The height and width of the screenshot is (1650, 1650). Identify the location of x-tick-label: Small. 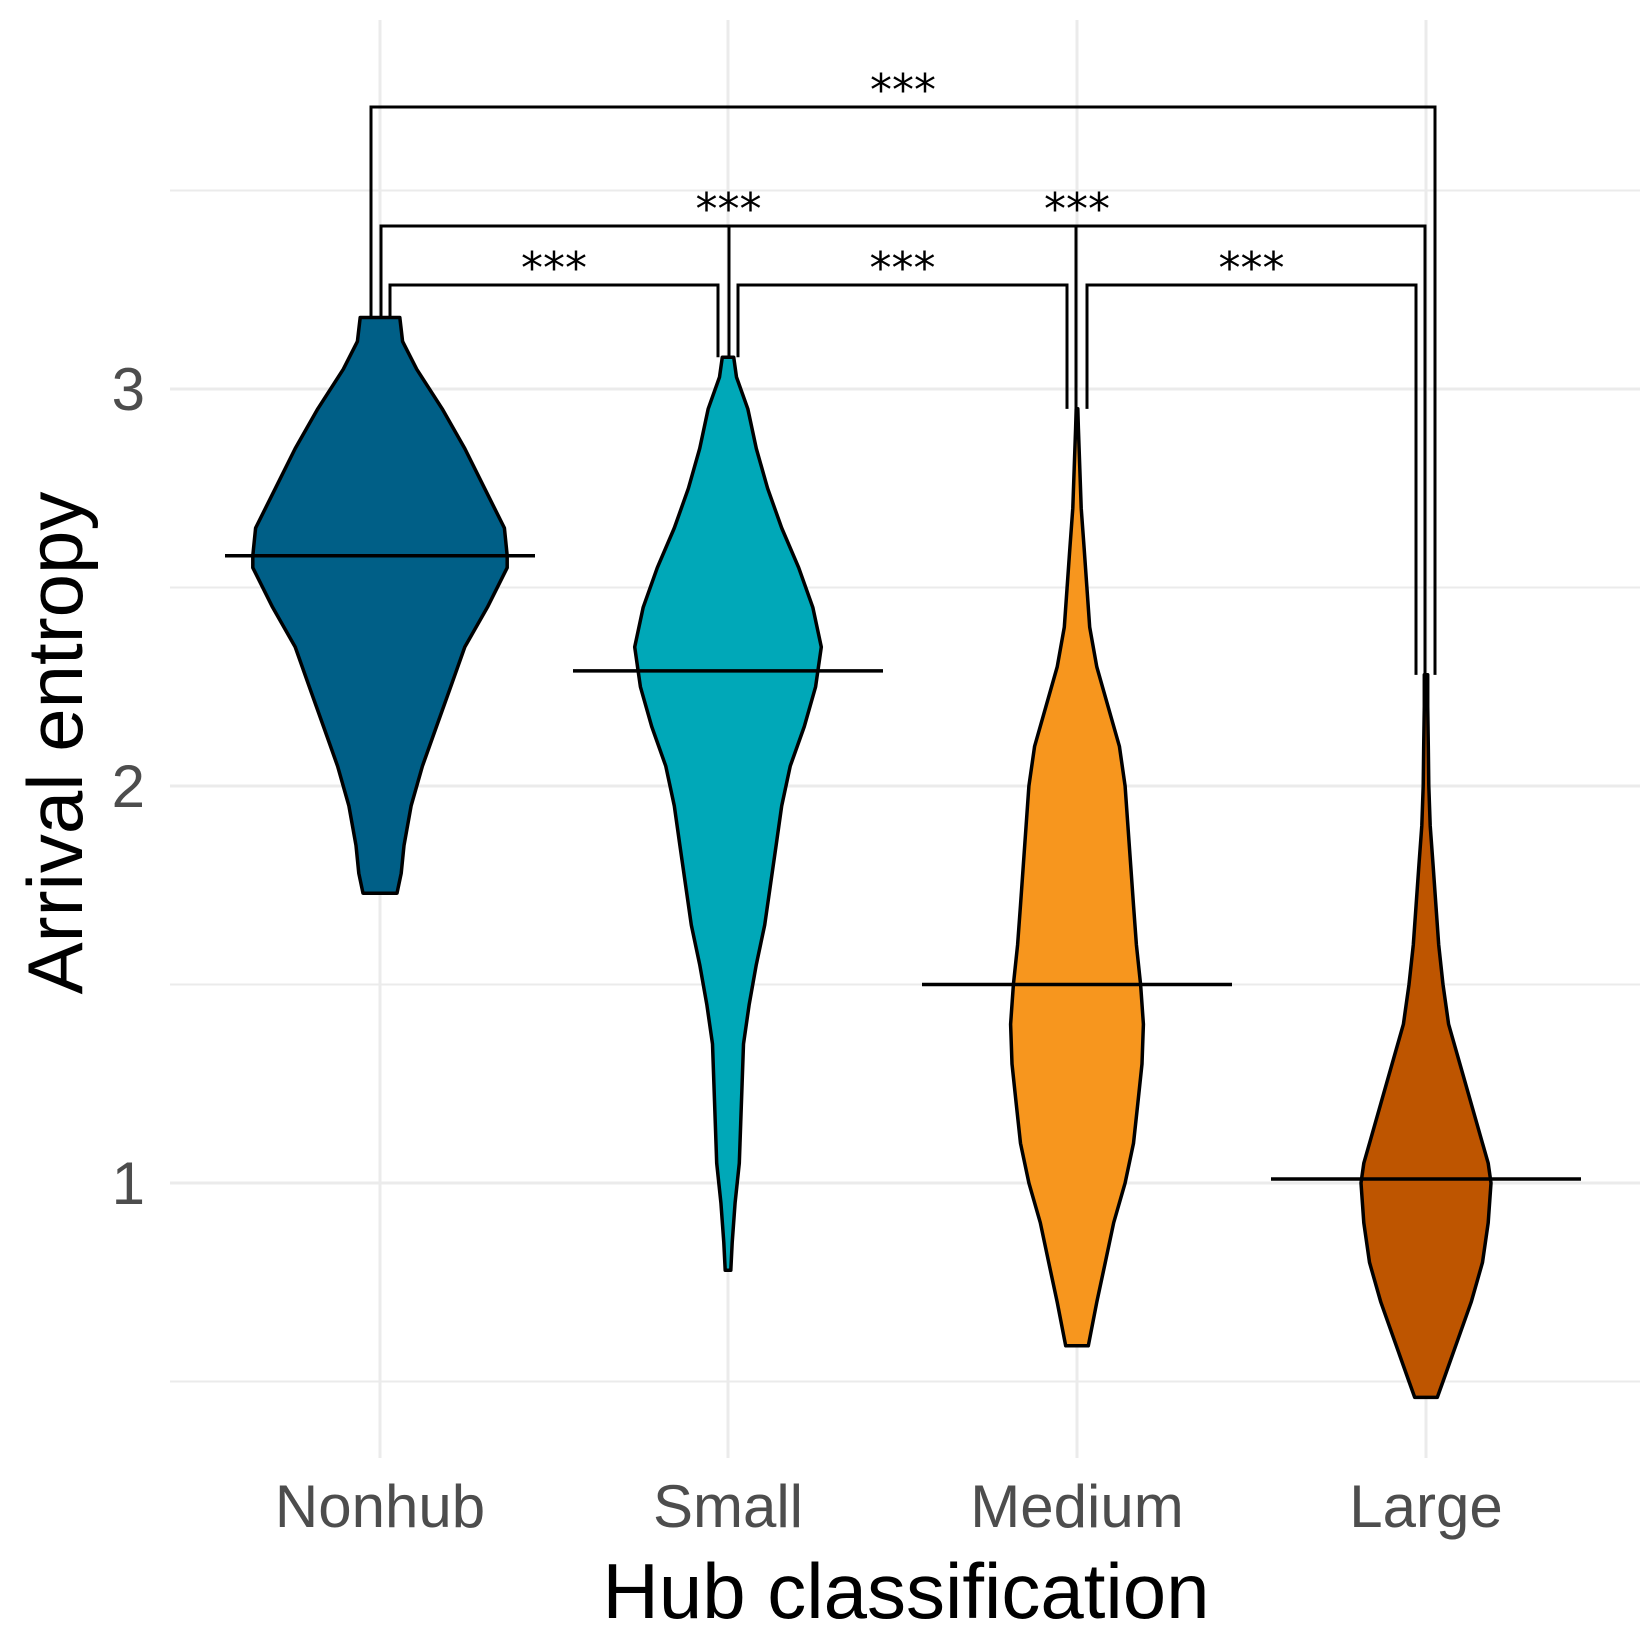
(728, 1506).